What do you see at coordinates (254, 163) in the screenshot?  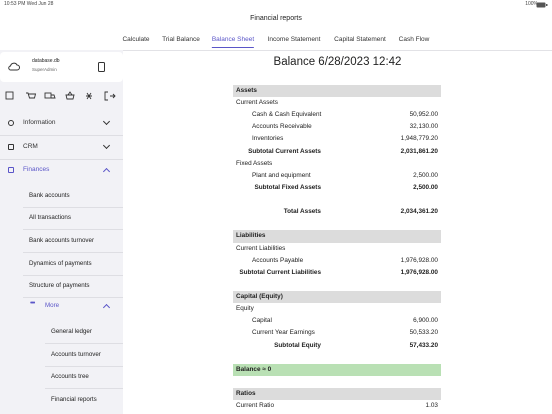 I see `row-label: Fixed Assets` at bounding box center [254, 163].